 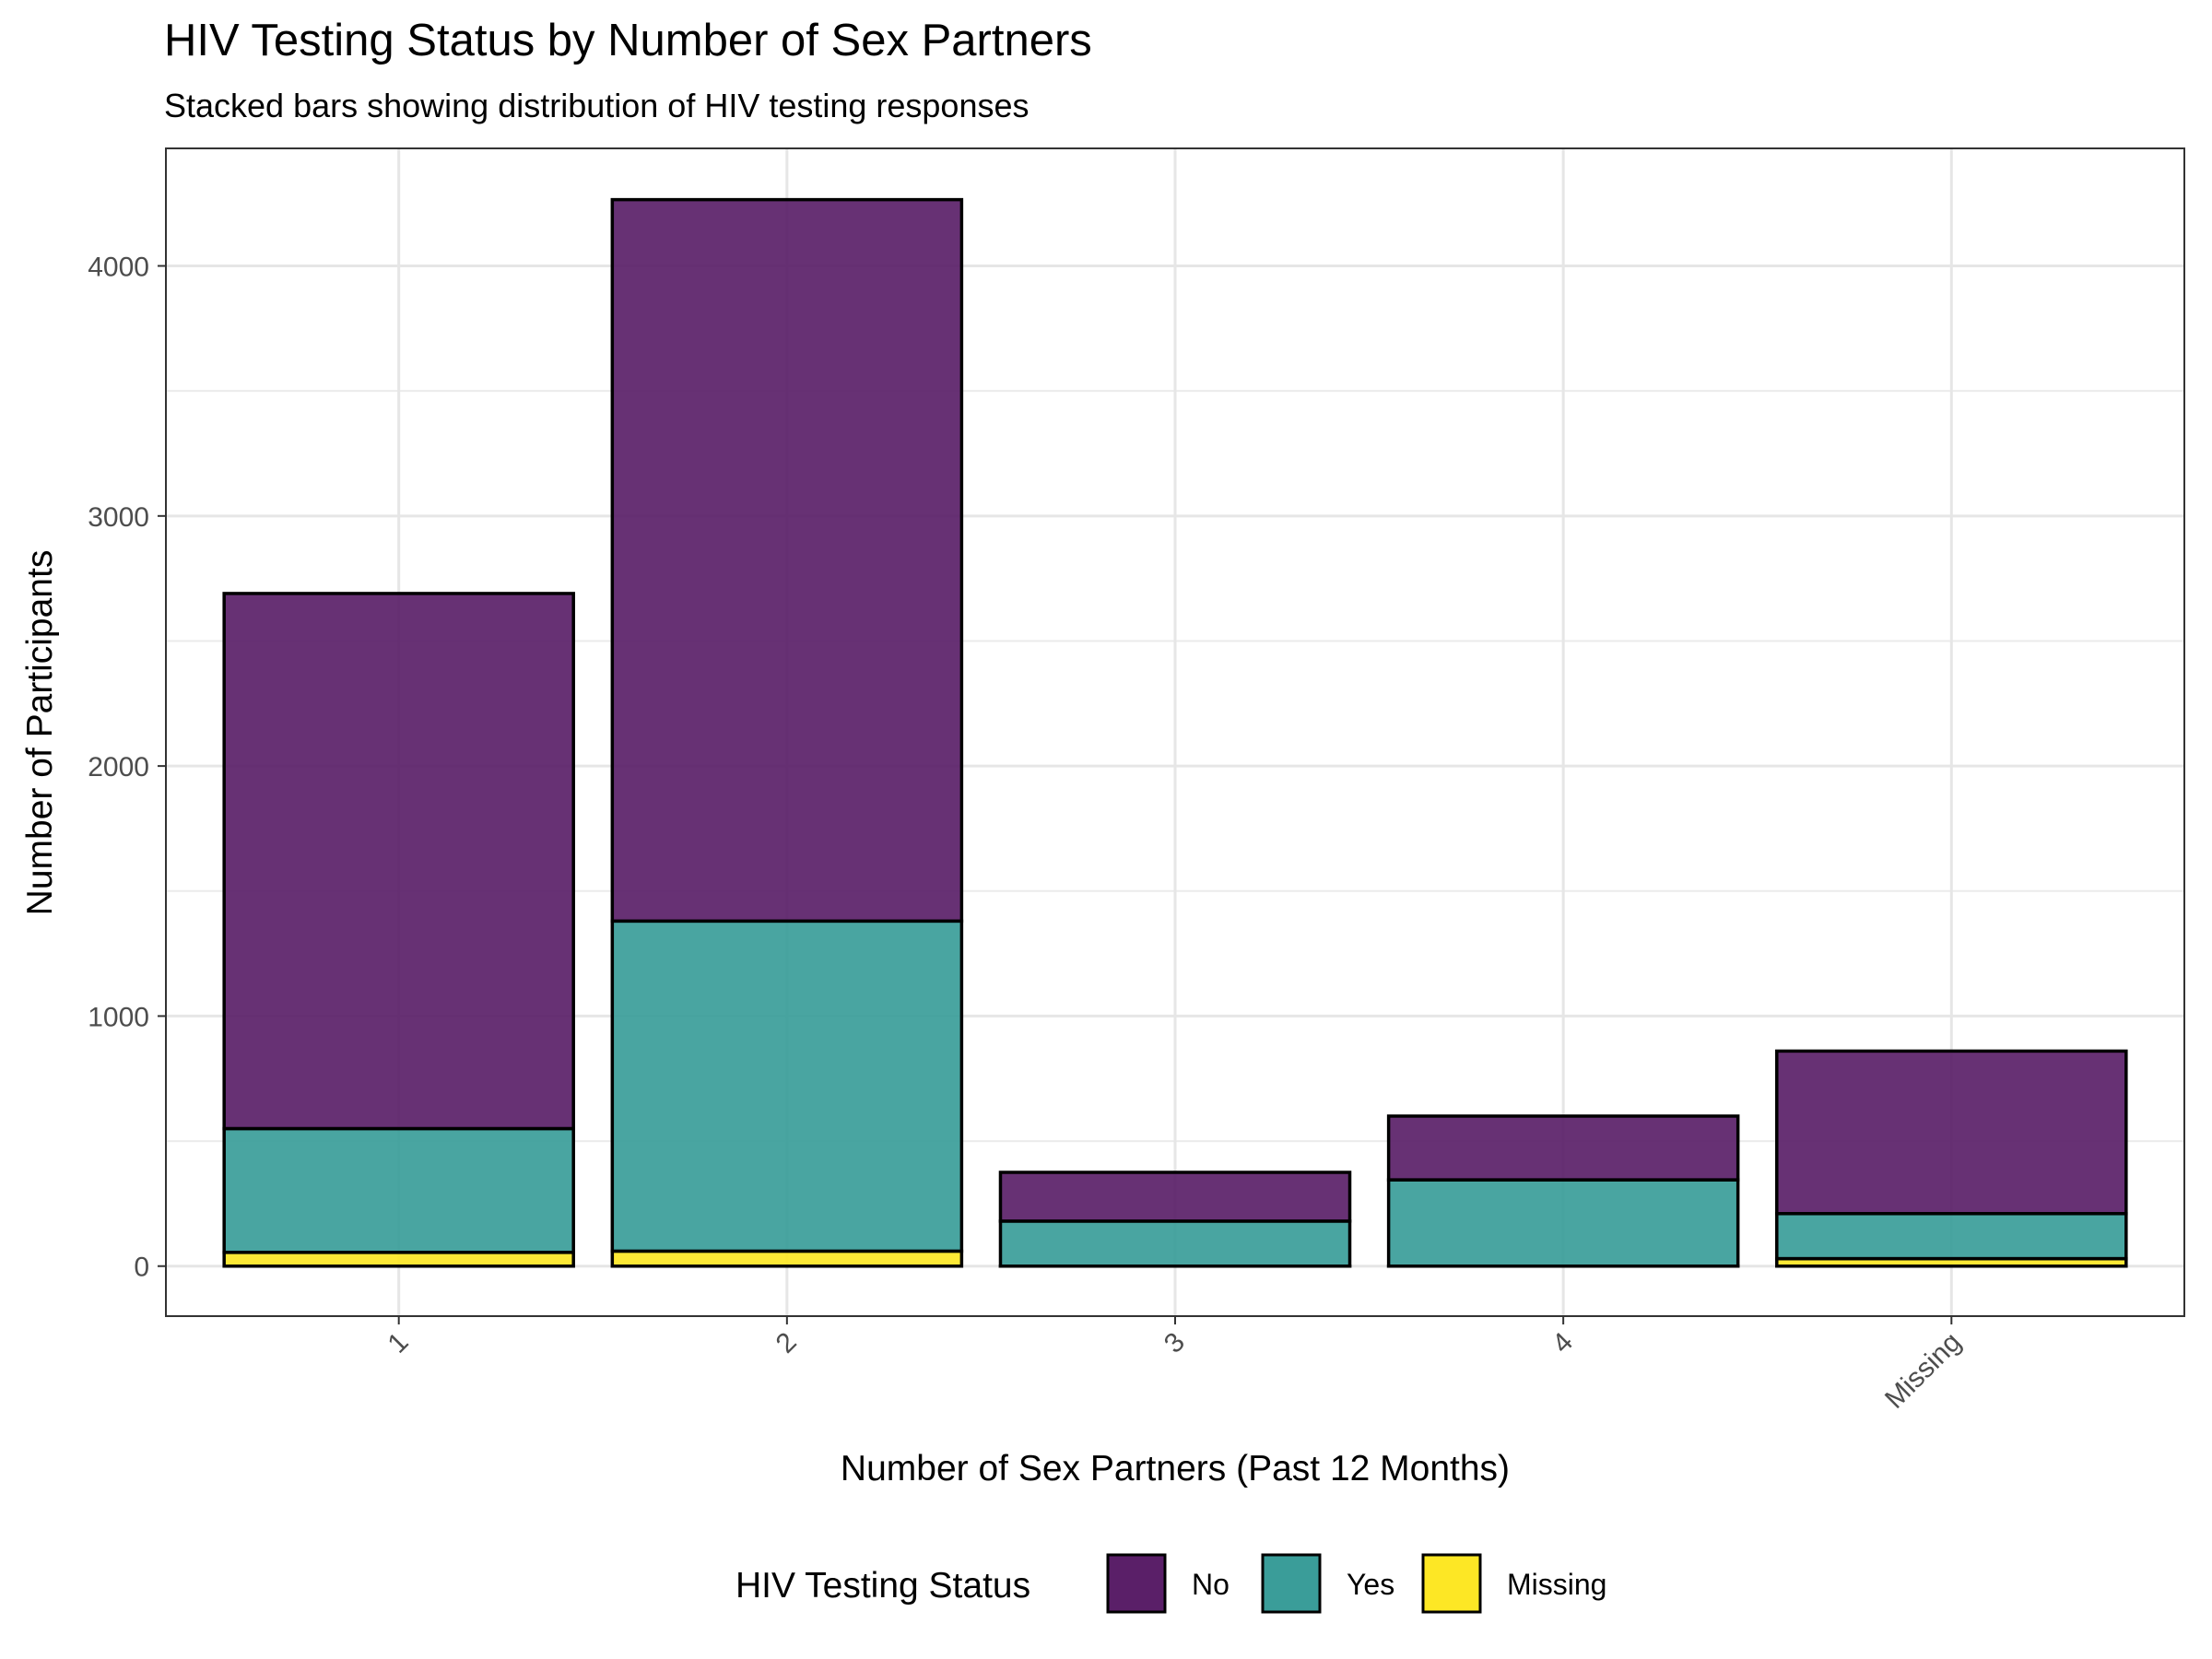 I want to click on y-axis-ticks: 0 1000 2000 3000 4000, so click(x=127, y=768).